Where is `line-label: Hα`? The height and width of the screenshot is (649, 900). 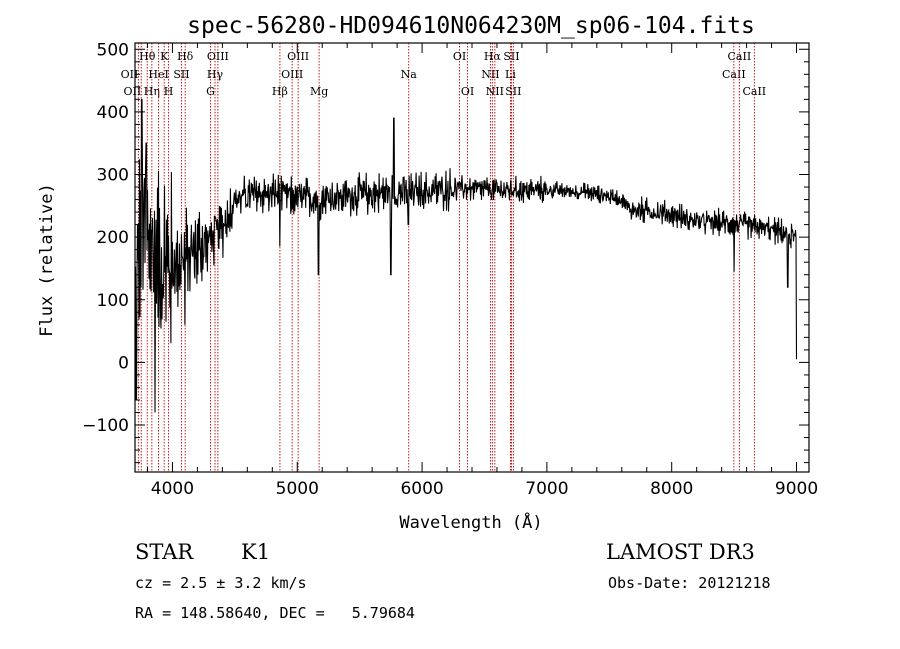 line-label: Hα is located at coordinates (493, 56).